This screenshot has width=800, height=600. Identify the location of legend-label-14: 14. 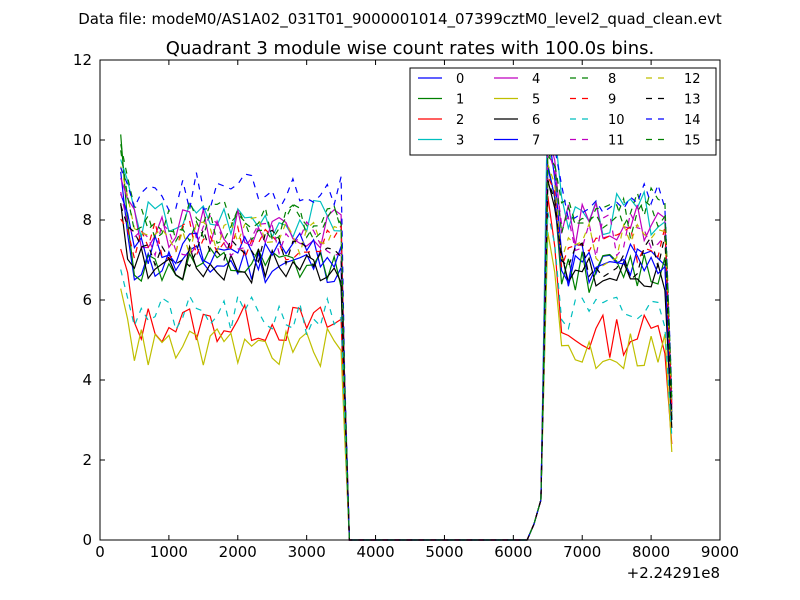
(692, 120).